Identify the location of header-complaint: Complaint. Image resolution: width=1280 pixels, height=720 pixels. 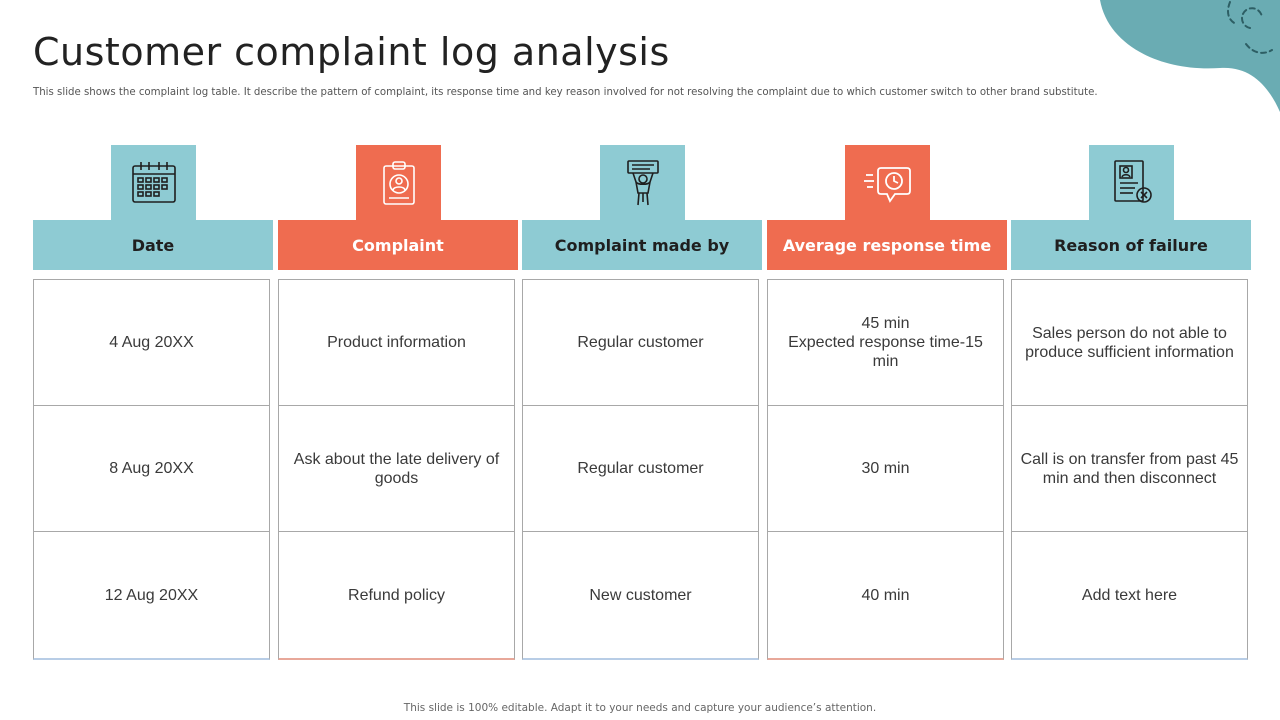
(398, 245).